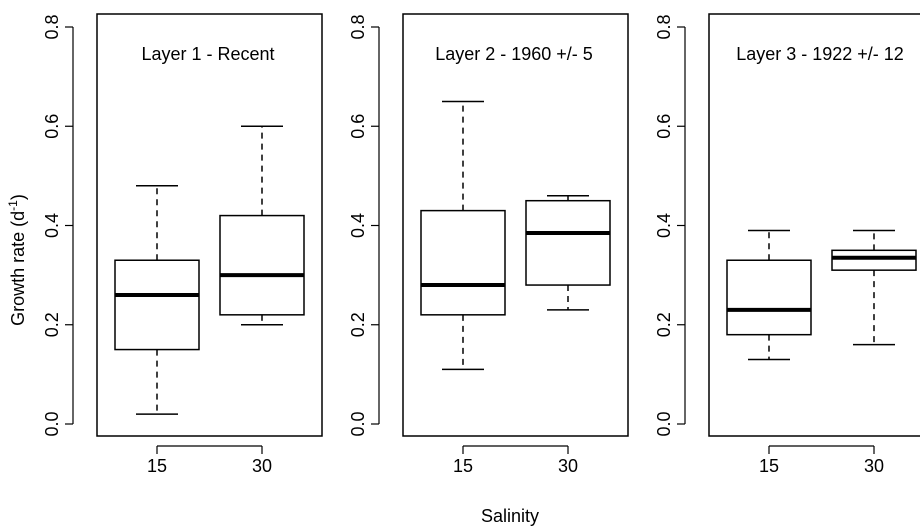 The height and width of the screenshot is (528, 920). I want to click on y-axis-title: Growth rate (d-1), so click(17, 260).